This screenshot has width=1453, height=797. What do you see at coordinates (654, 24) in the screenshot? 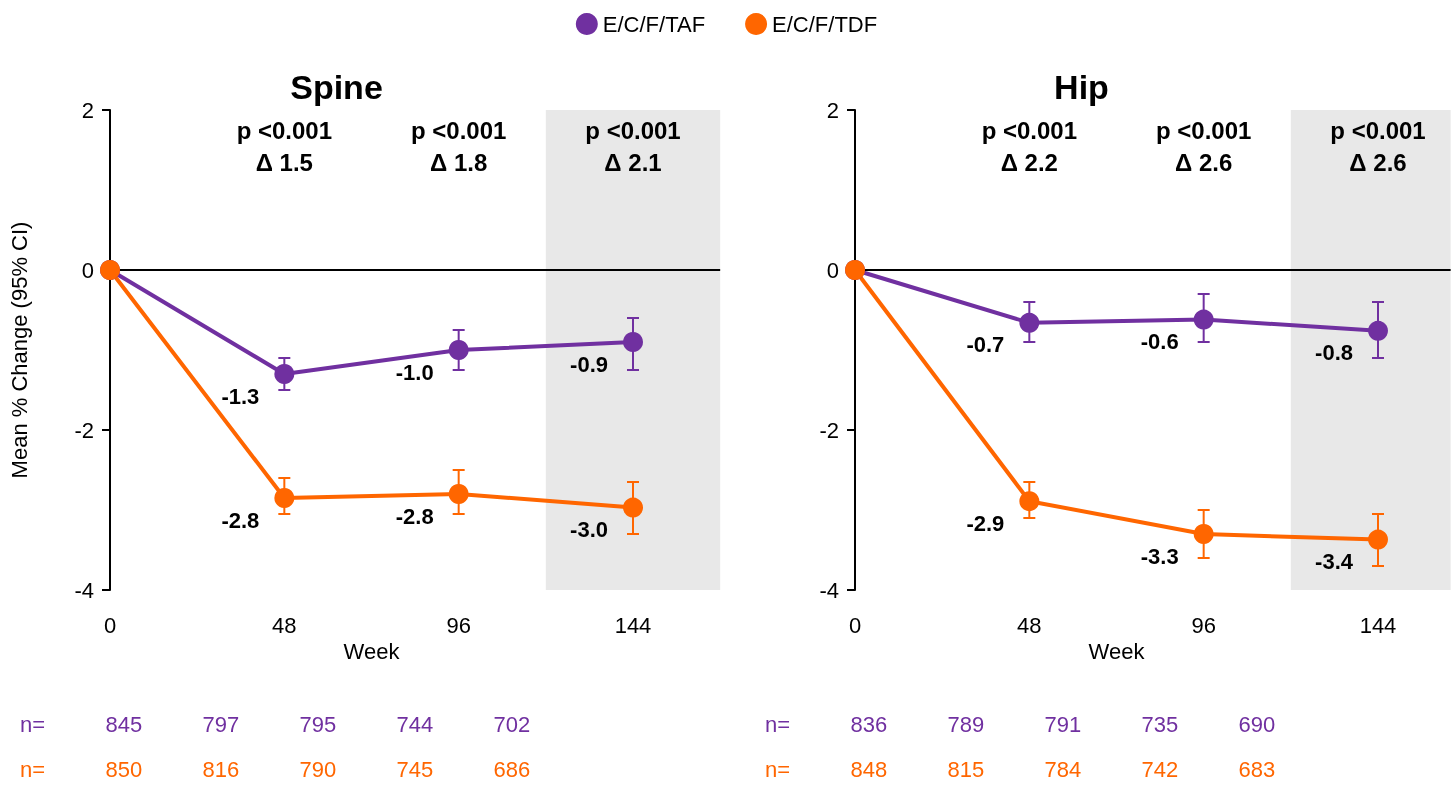
I see `legend-label: E/C/F/TAF` at bounding box center [654, 24].